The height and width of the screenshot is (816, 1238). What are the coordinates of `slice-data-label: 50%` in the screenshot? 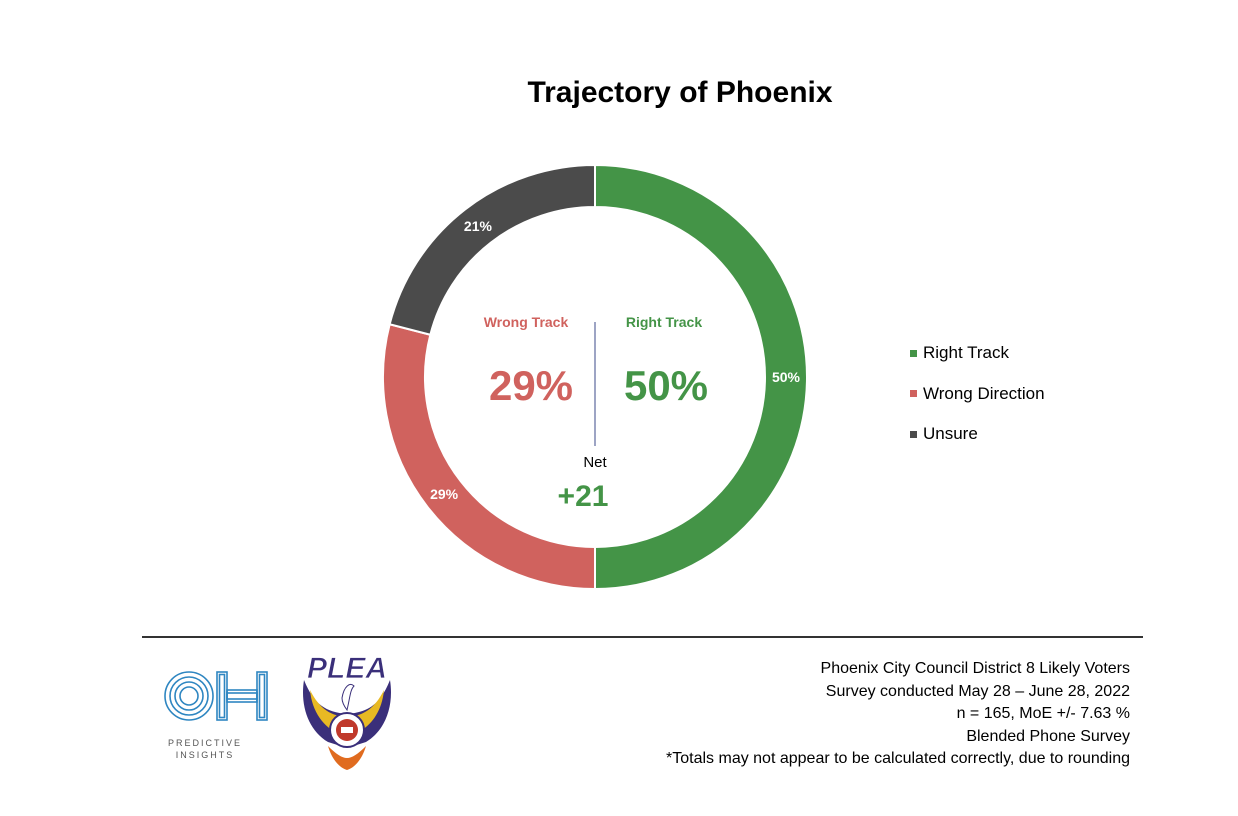 It's located at (786, 377).